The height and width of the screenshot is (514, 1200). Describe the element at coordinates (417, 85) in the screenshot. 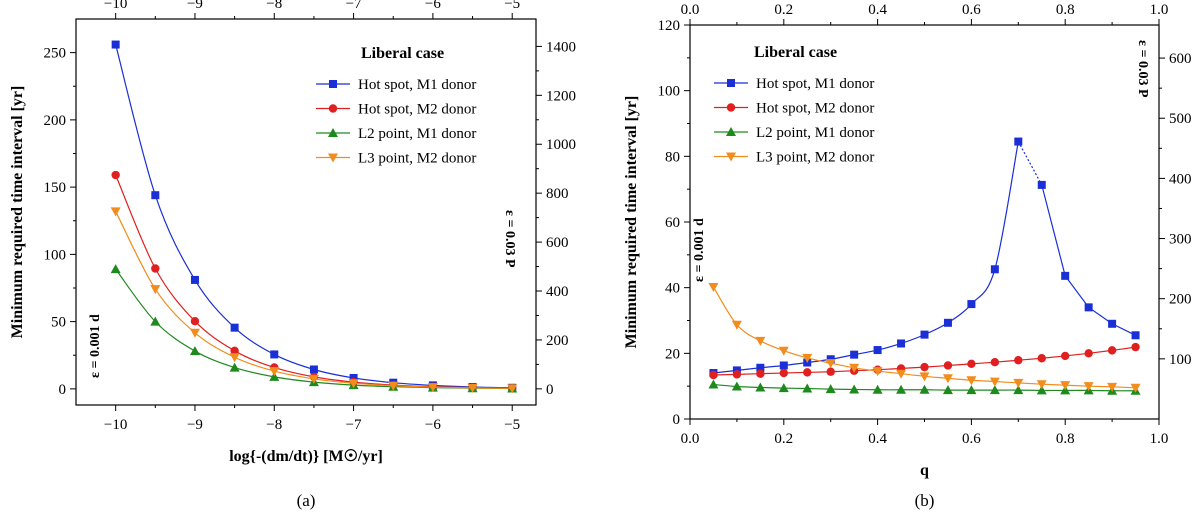

I see `legend-entry: Hot spot, M1 donor` at that location.